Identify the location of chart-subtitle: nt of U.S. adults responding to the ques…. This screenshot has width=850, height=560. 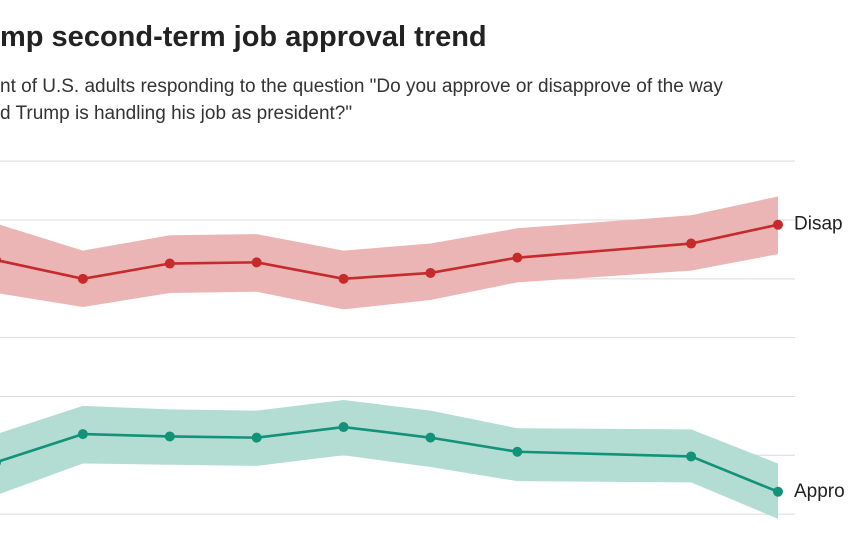
(361, 86).